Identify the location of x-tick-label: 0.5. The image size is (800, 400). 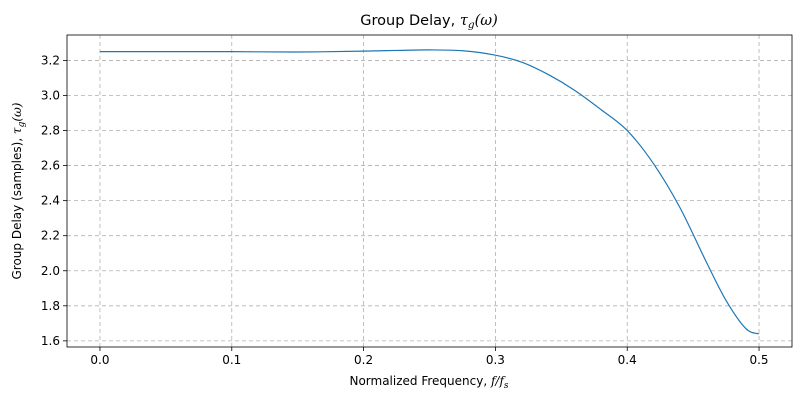
(758, 360).